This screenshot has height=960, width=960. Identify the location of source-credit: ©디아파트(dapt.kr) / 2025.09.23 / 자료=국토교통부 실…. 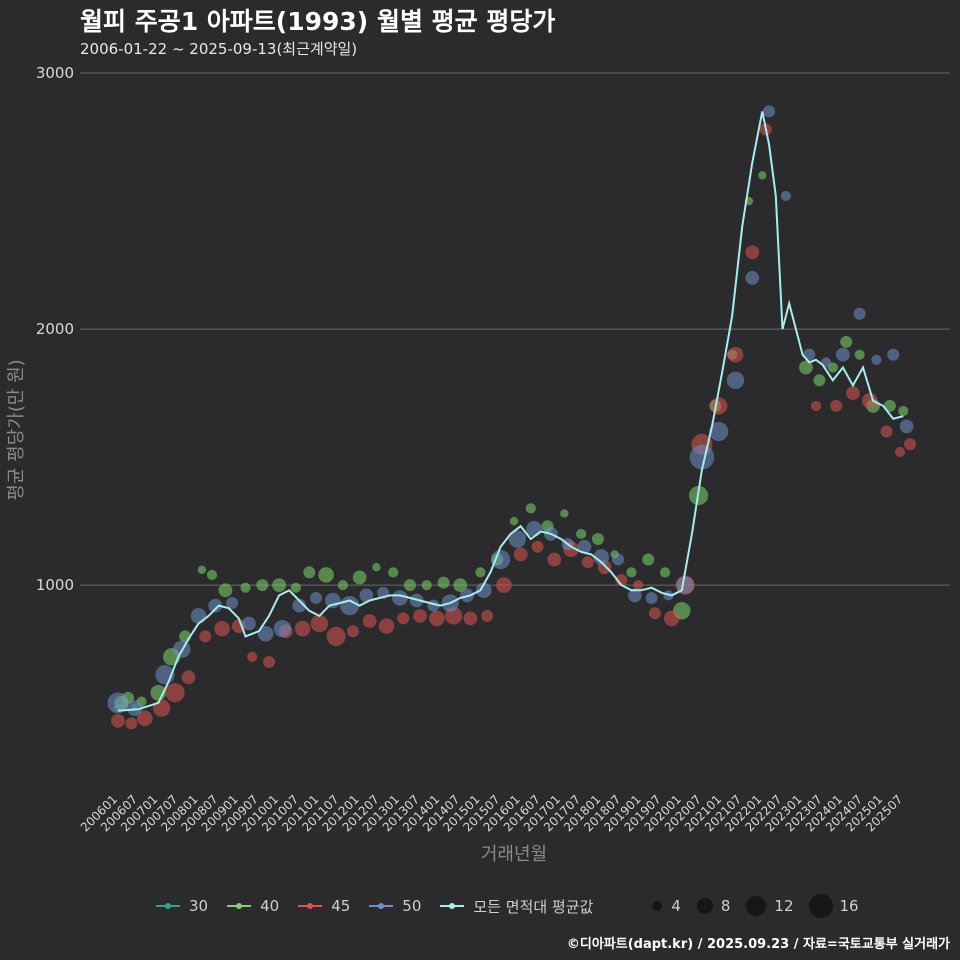
(758, 944).